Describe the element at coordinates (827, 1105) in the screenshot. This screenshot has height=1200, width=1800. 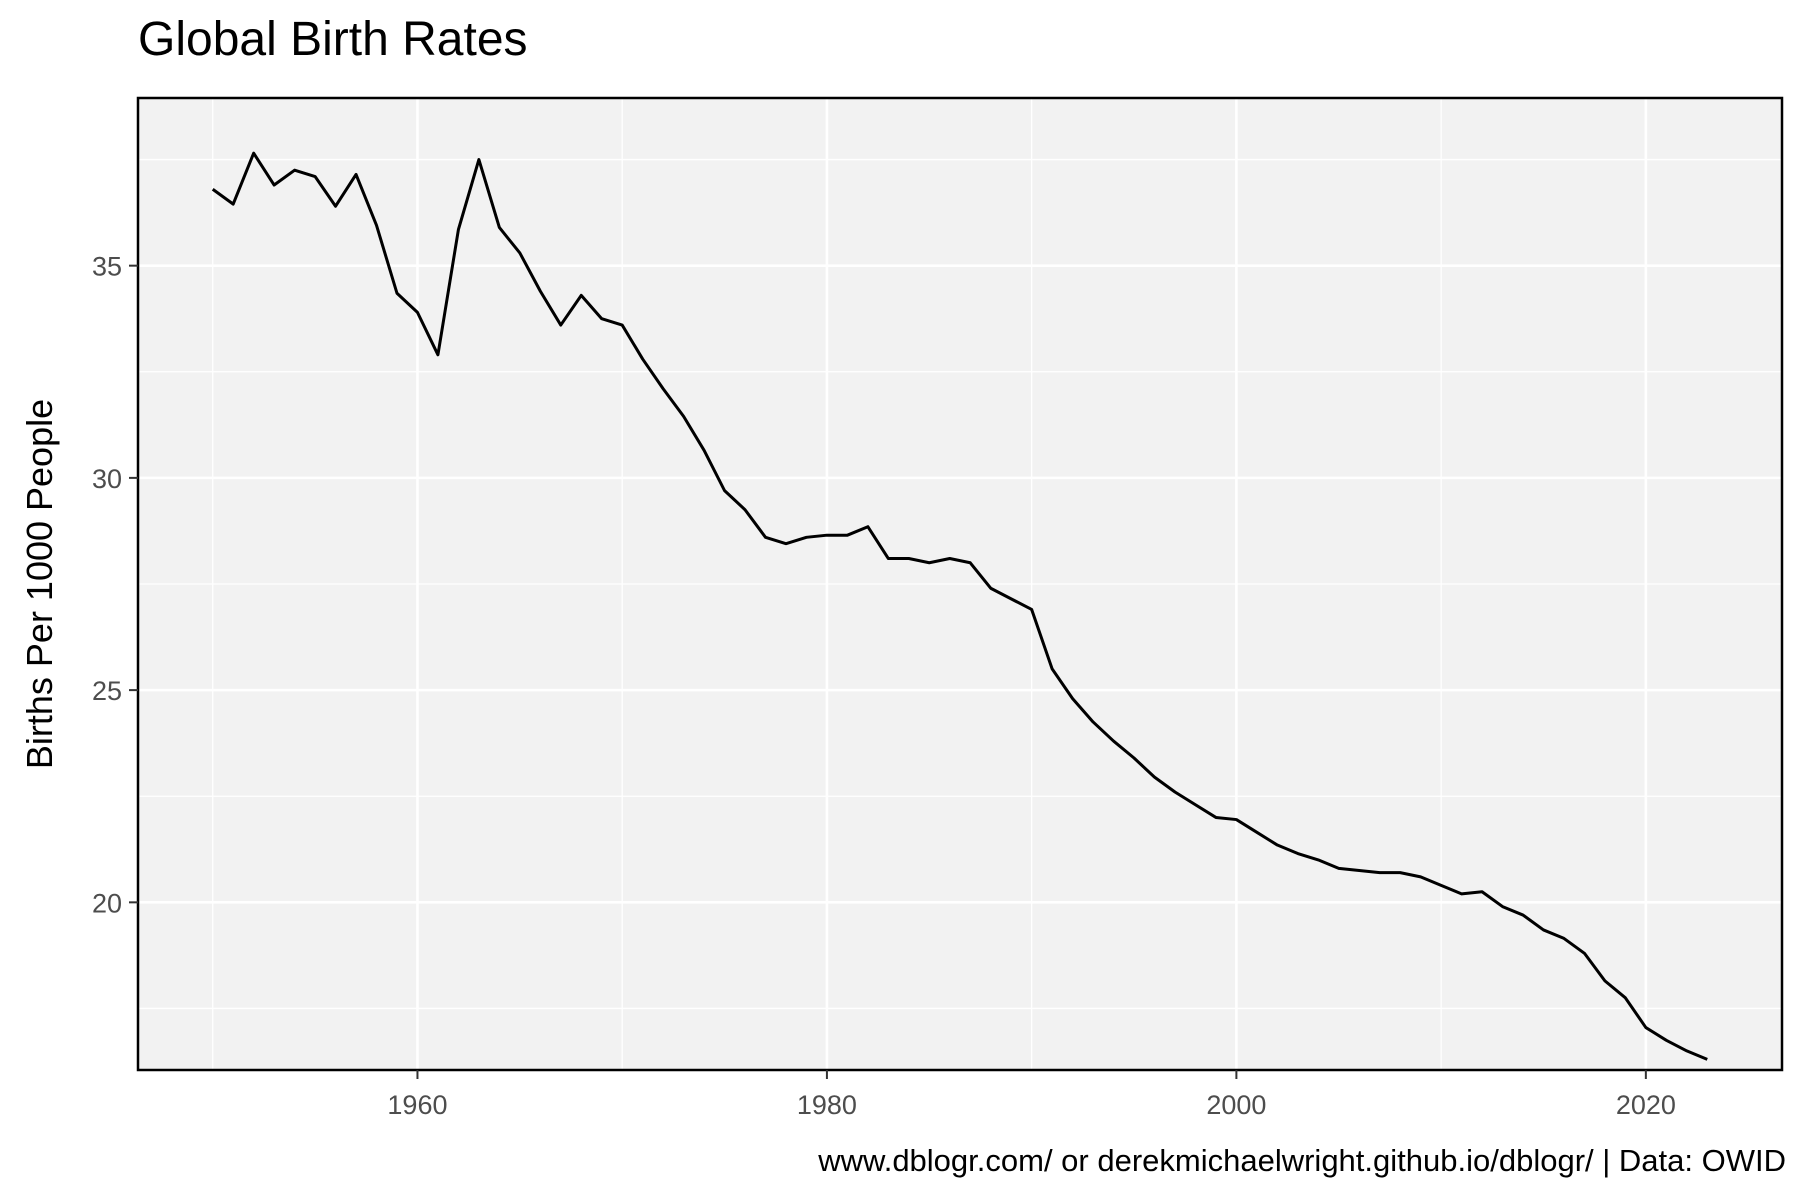
I see `x-tick-label: 1980` at that location.